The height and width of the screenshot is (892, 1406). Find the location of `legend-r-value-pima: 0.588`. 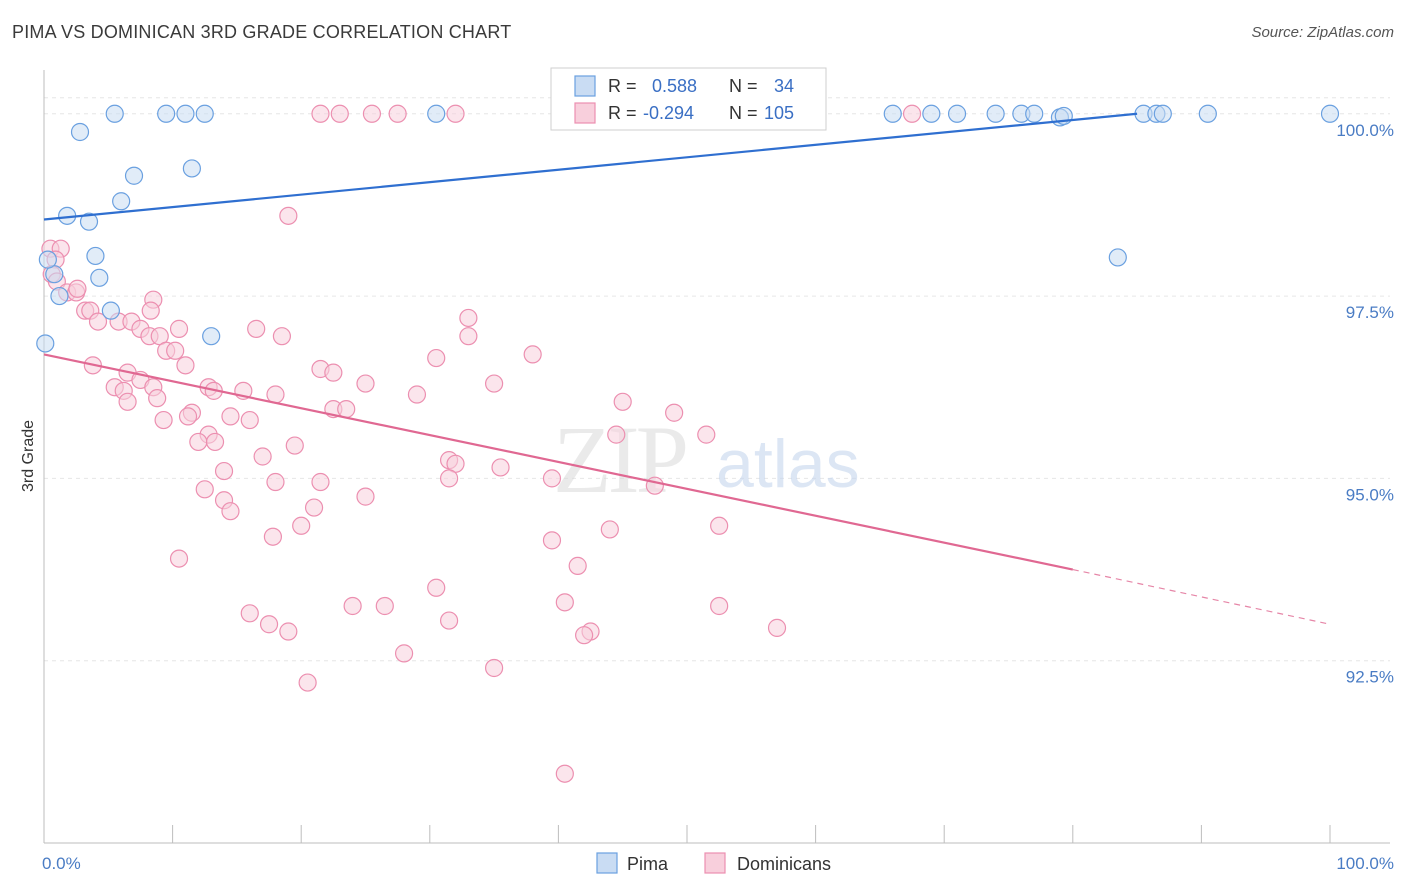

legend-r-value-pima: 0.588 is located at coordinates (674, 86).